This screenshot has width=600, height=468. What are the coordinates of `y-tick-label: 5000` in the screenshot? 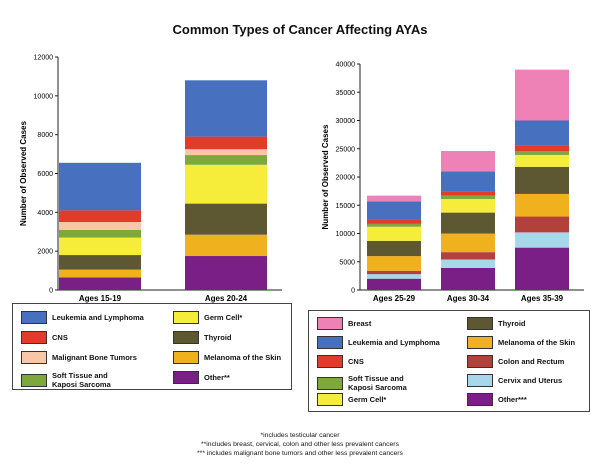 It's located at (347, 262).